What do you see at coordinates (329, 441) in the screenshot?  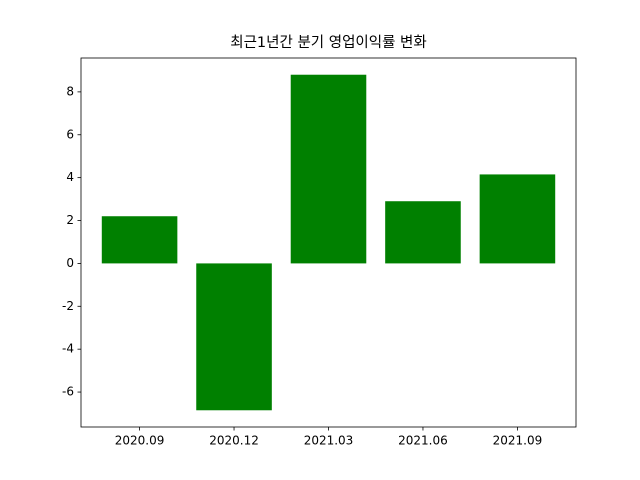 I see `x-tick-label: 2021.03` at bounding box center [329, 441].